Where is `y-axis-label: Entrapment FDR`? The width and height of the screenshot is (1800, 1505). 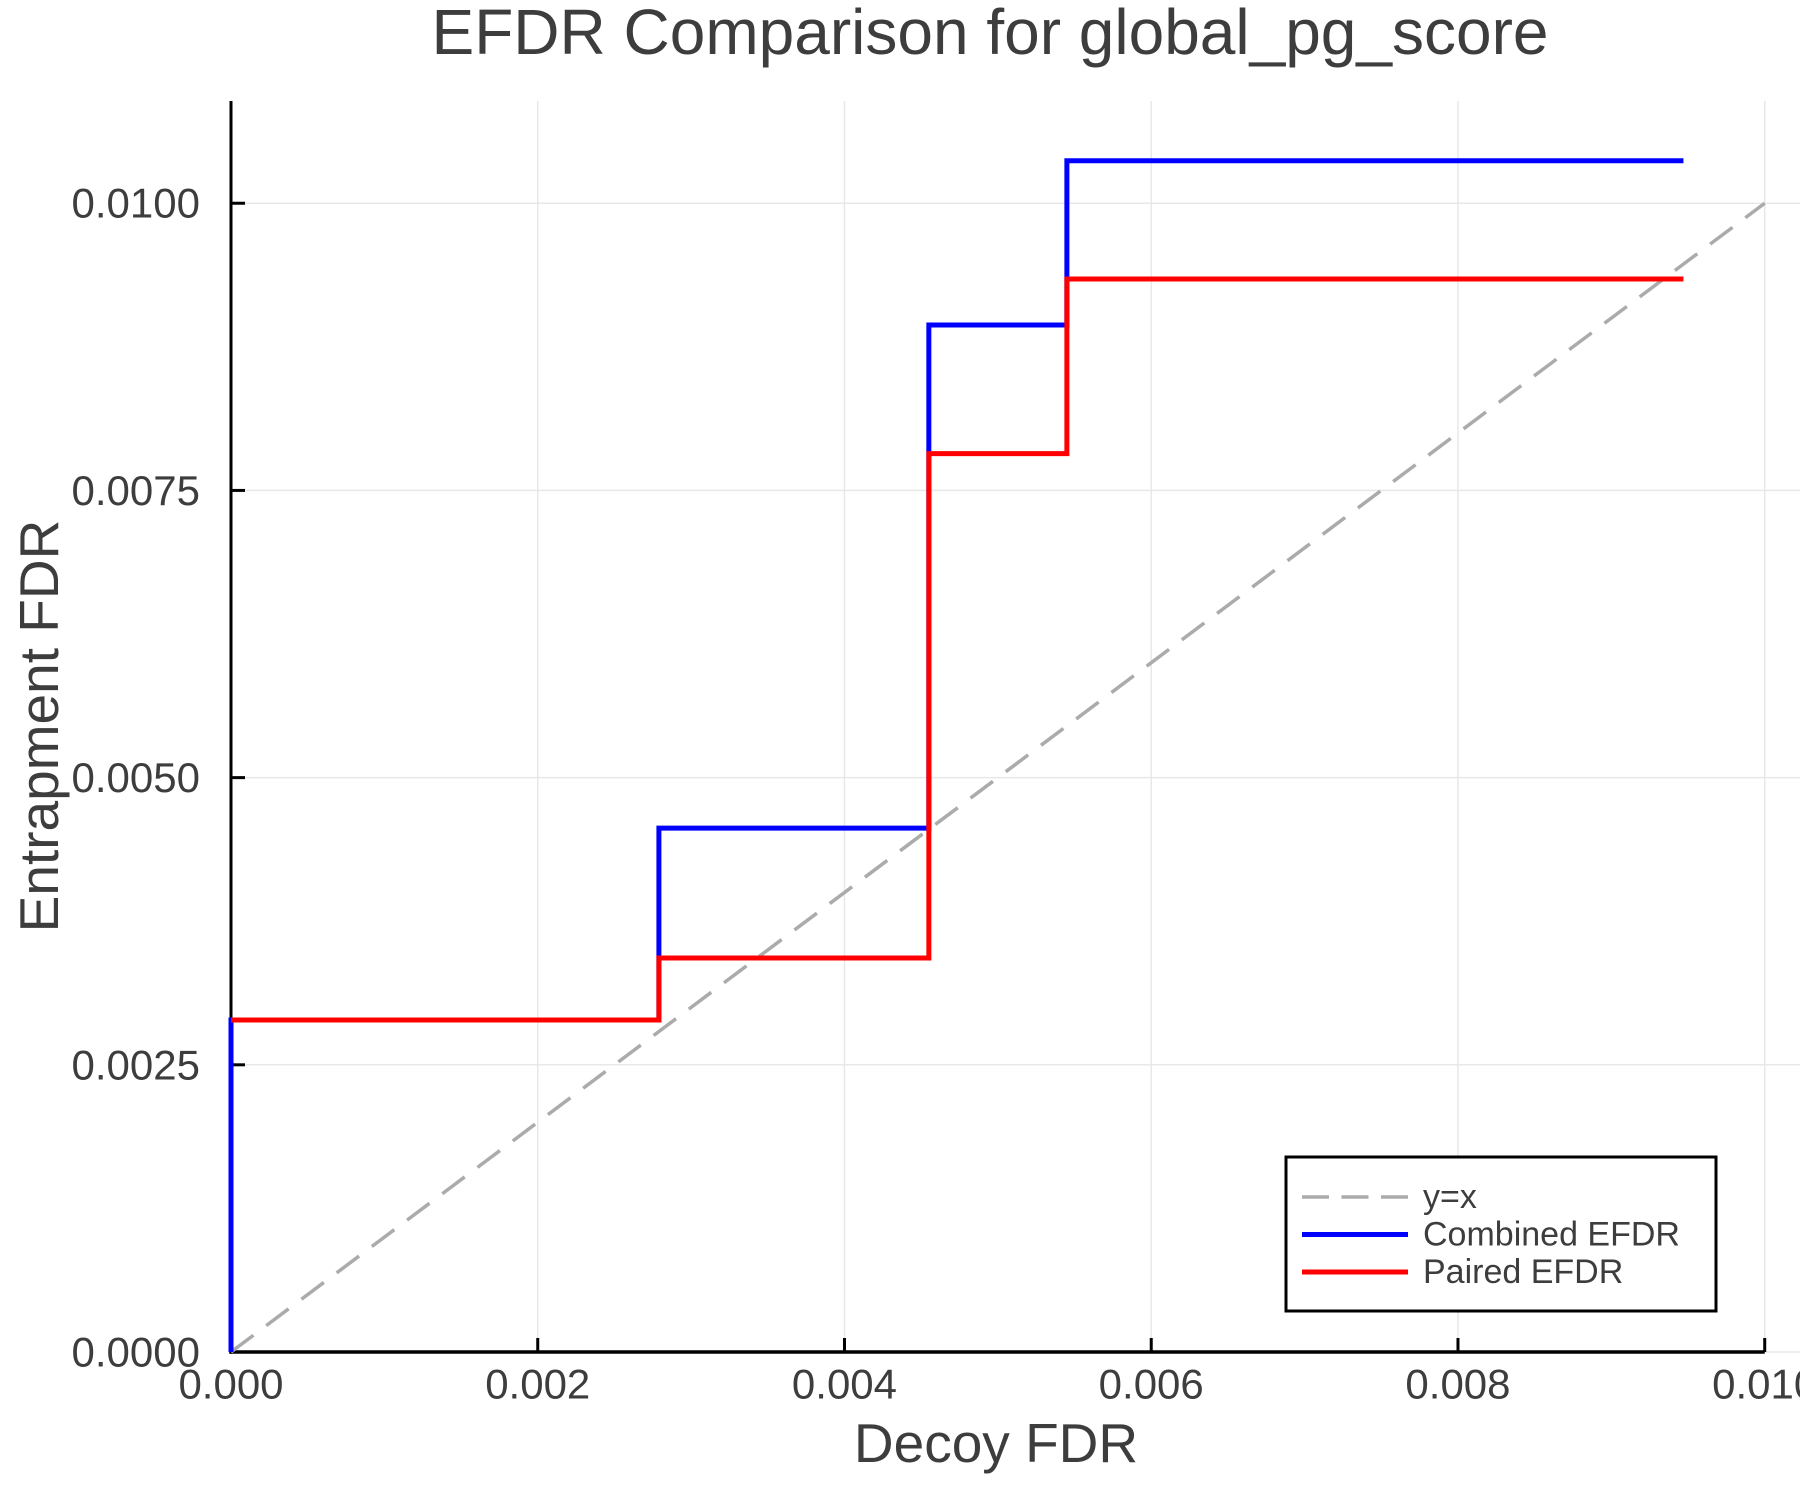
y-axis-label: Entrapment FDR is located at coordinates (39, 726).